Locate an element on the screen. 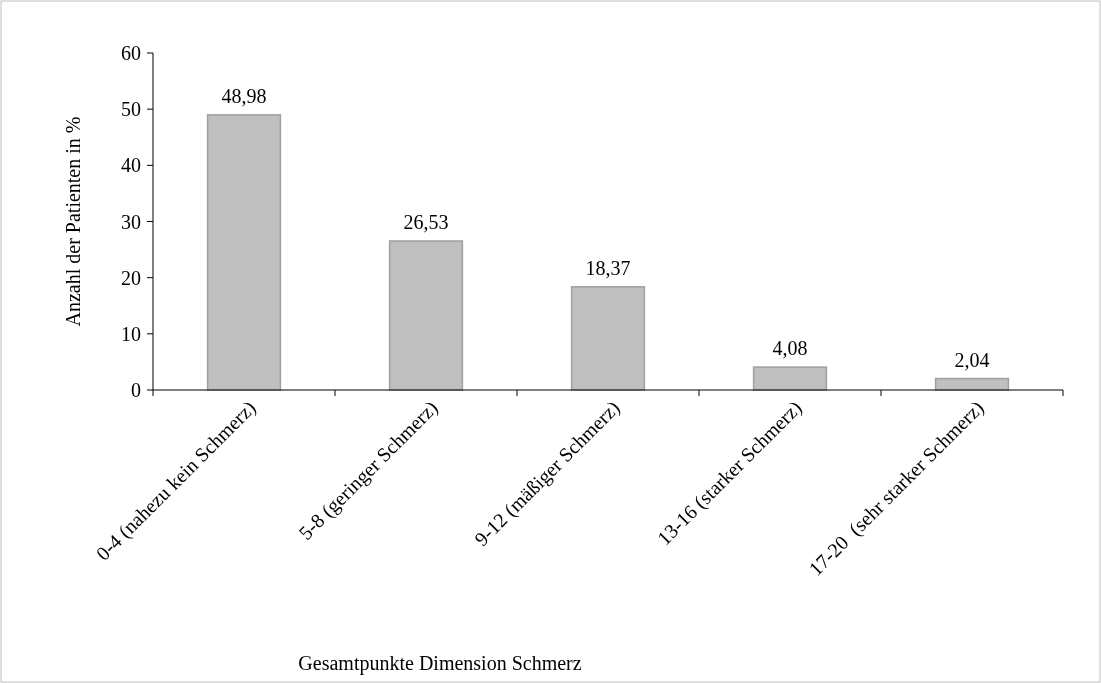 The image size is (1101, 683). data-label: 26,53 is located at coordinates (426, 221).